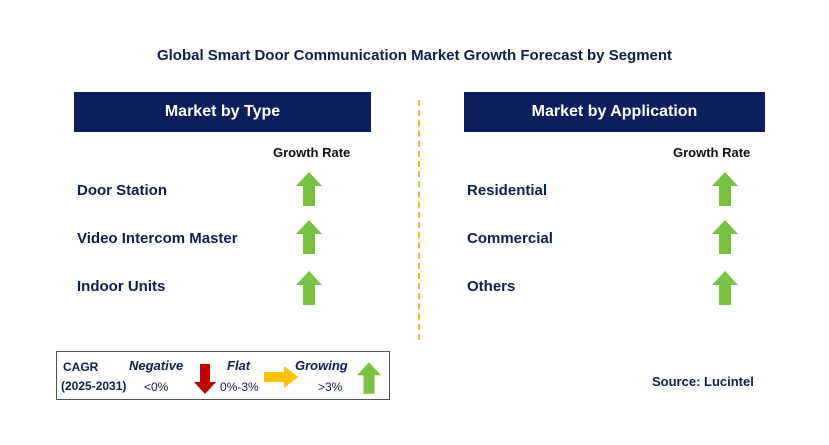  What do you see at coordinates (510, 238) in the screenshot?
I see `application-item-commercial: Commercial` at bounding box center [510, 238].